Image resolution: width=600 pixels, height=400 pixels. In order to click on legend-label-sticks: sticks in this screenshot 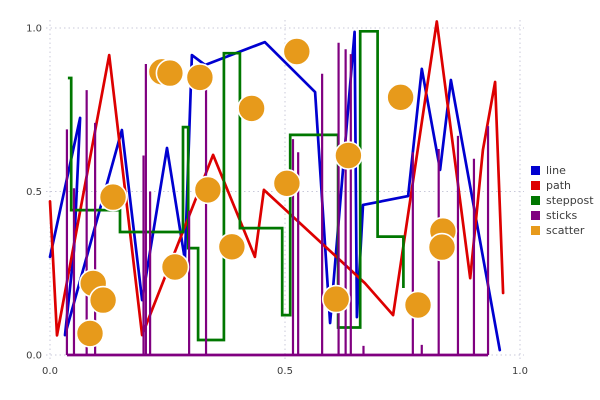, I will do `click(562, 215)`.